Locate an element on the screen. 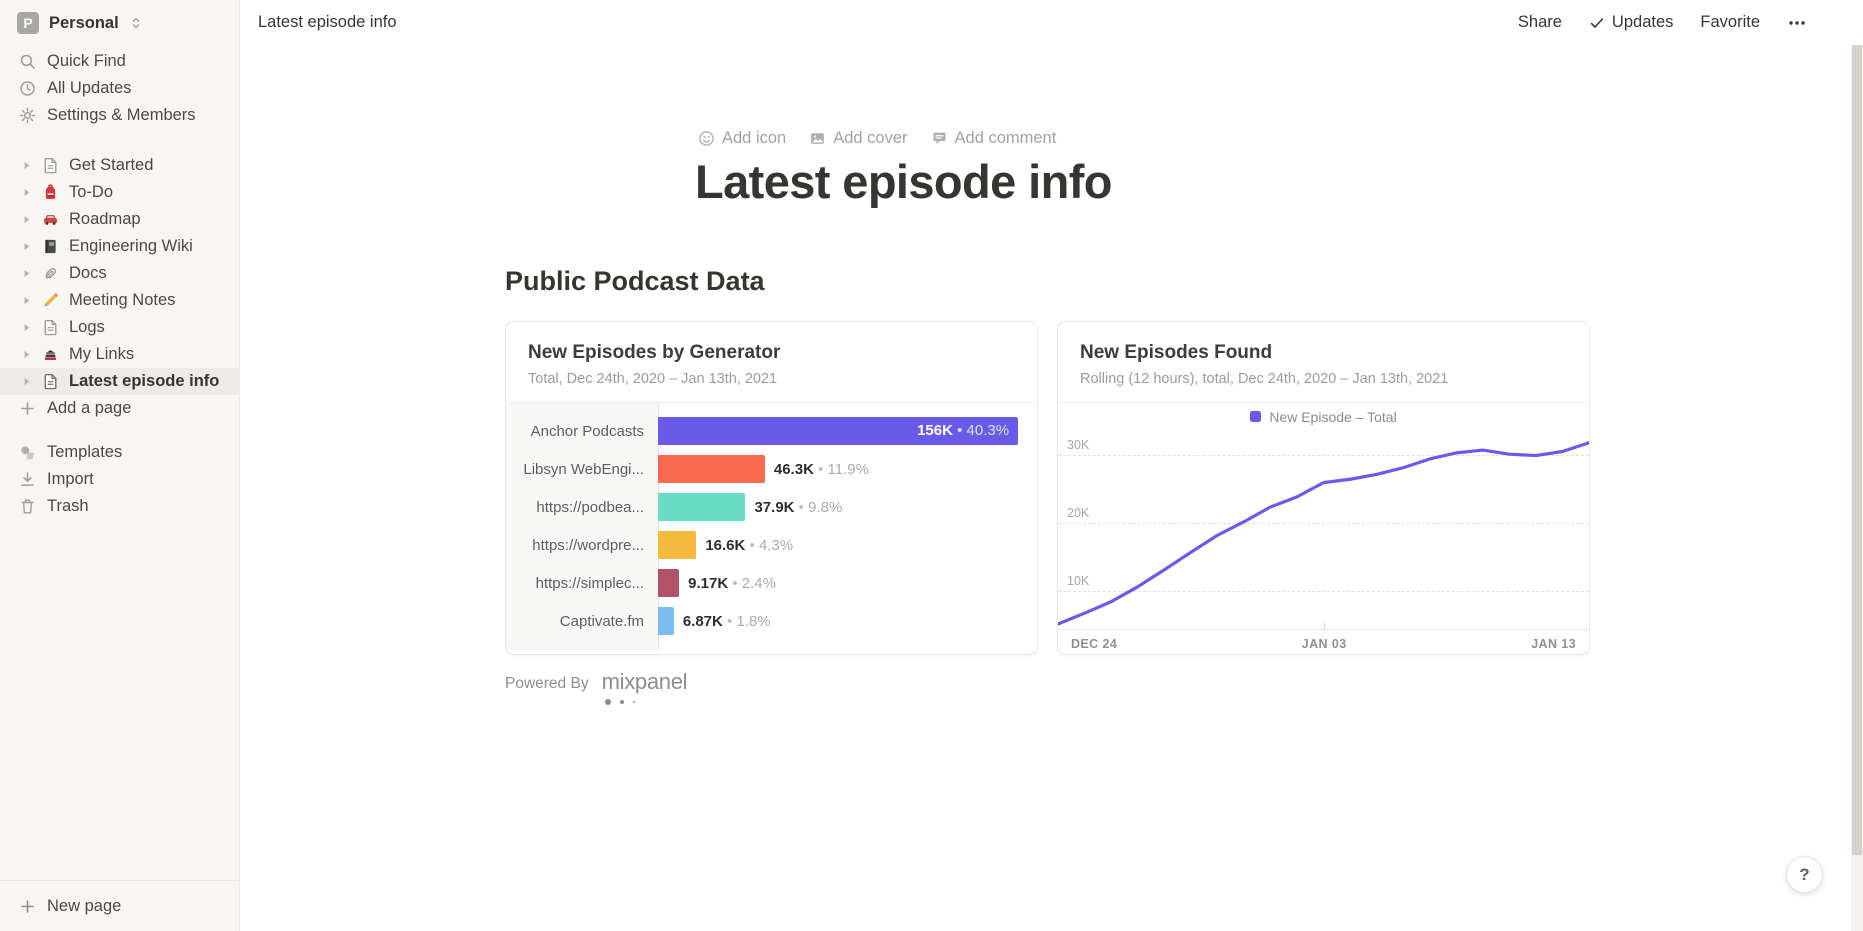  bar-track: 46.3K • 11.9% is located at coordinates (847, 469).